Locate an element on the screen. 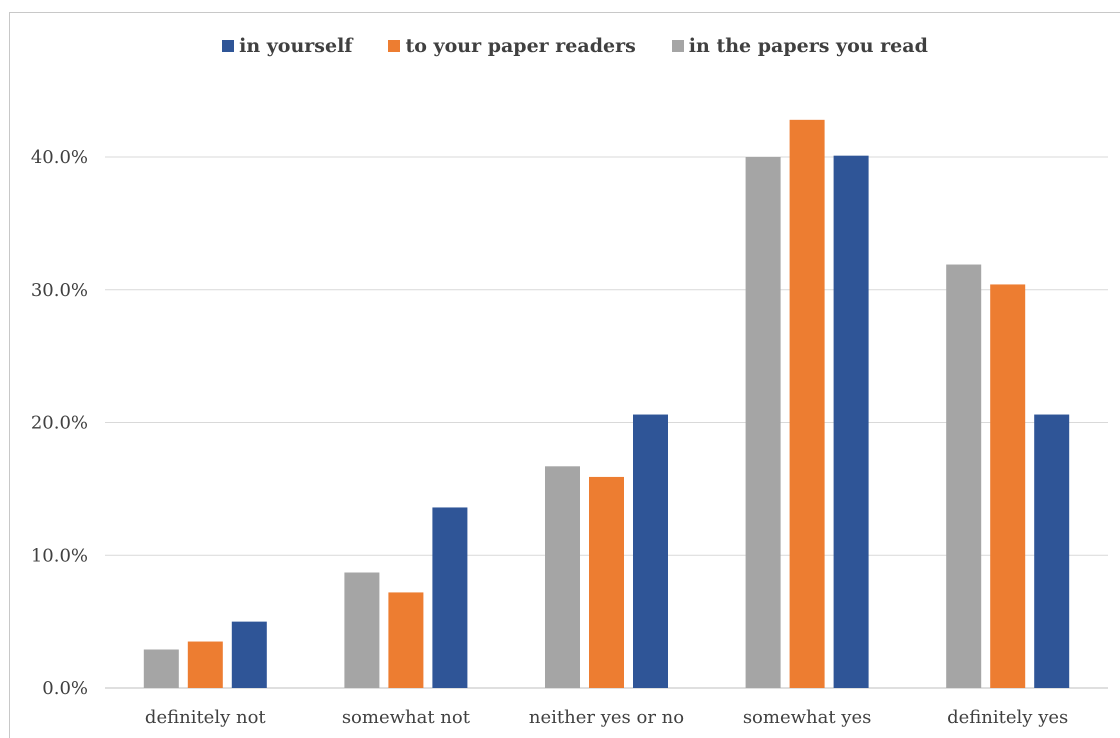 Image resolution: width=1120 pixels, height=738 pixels. x-category-label: somewhat not is located at coordinates (406, 717).